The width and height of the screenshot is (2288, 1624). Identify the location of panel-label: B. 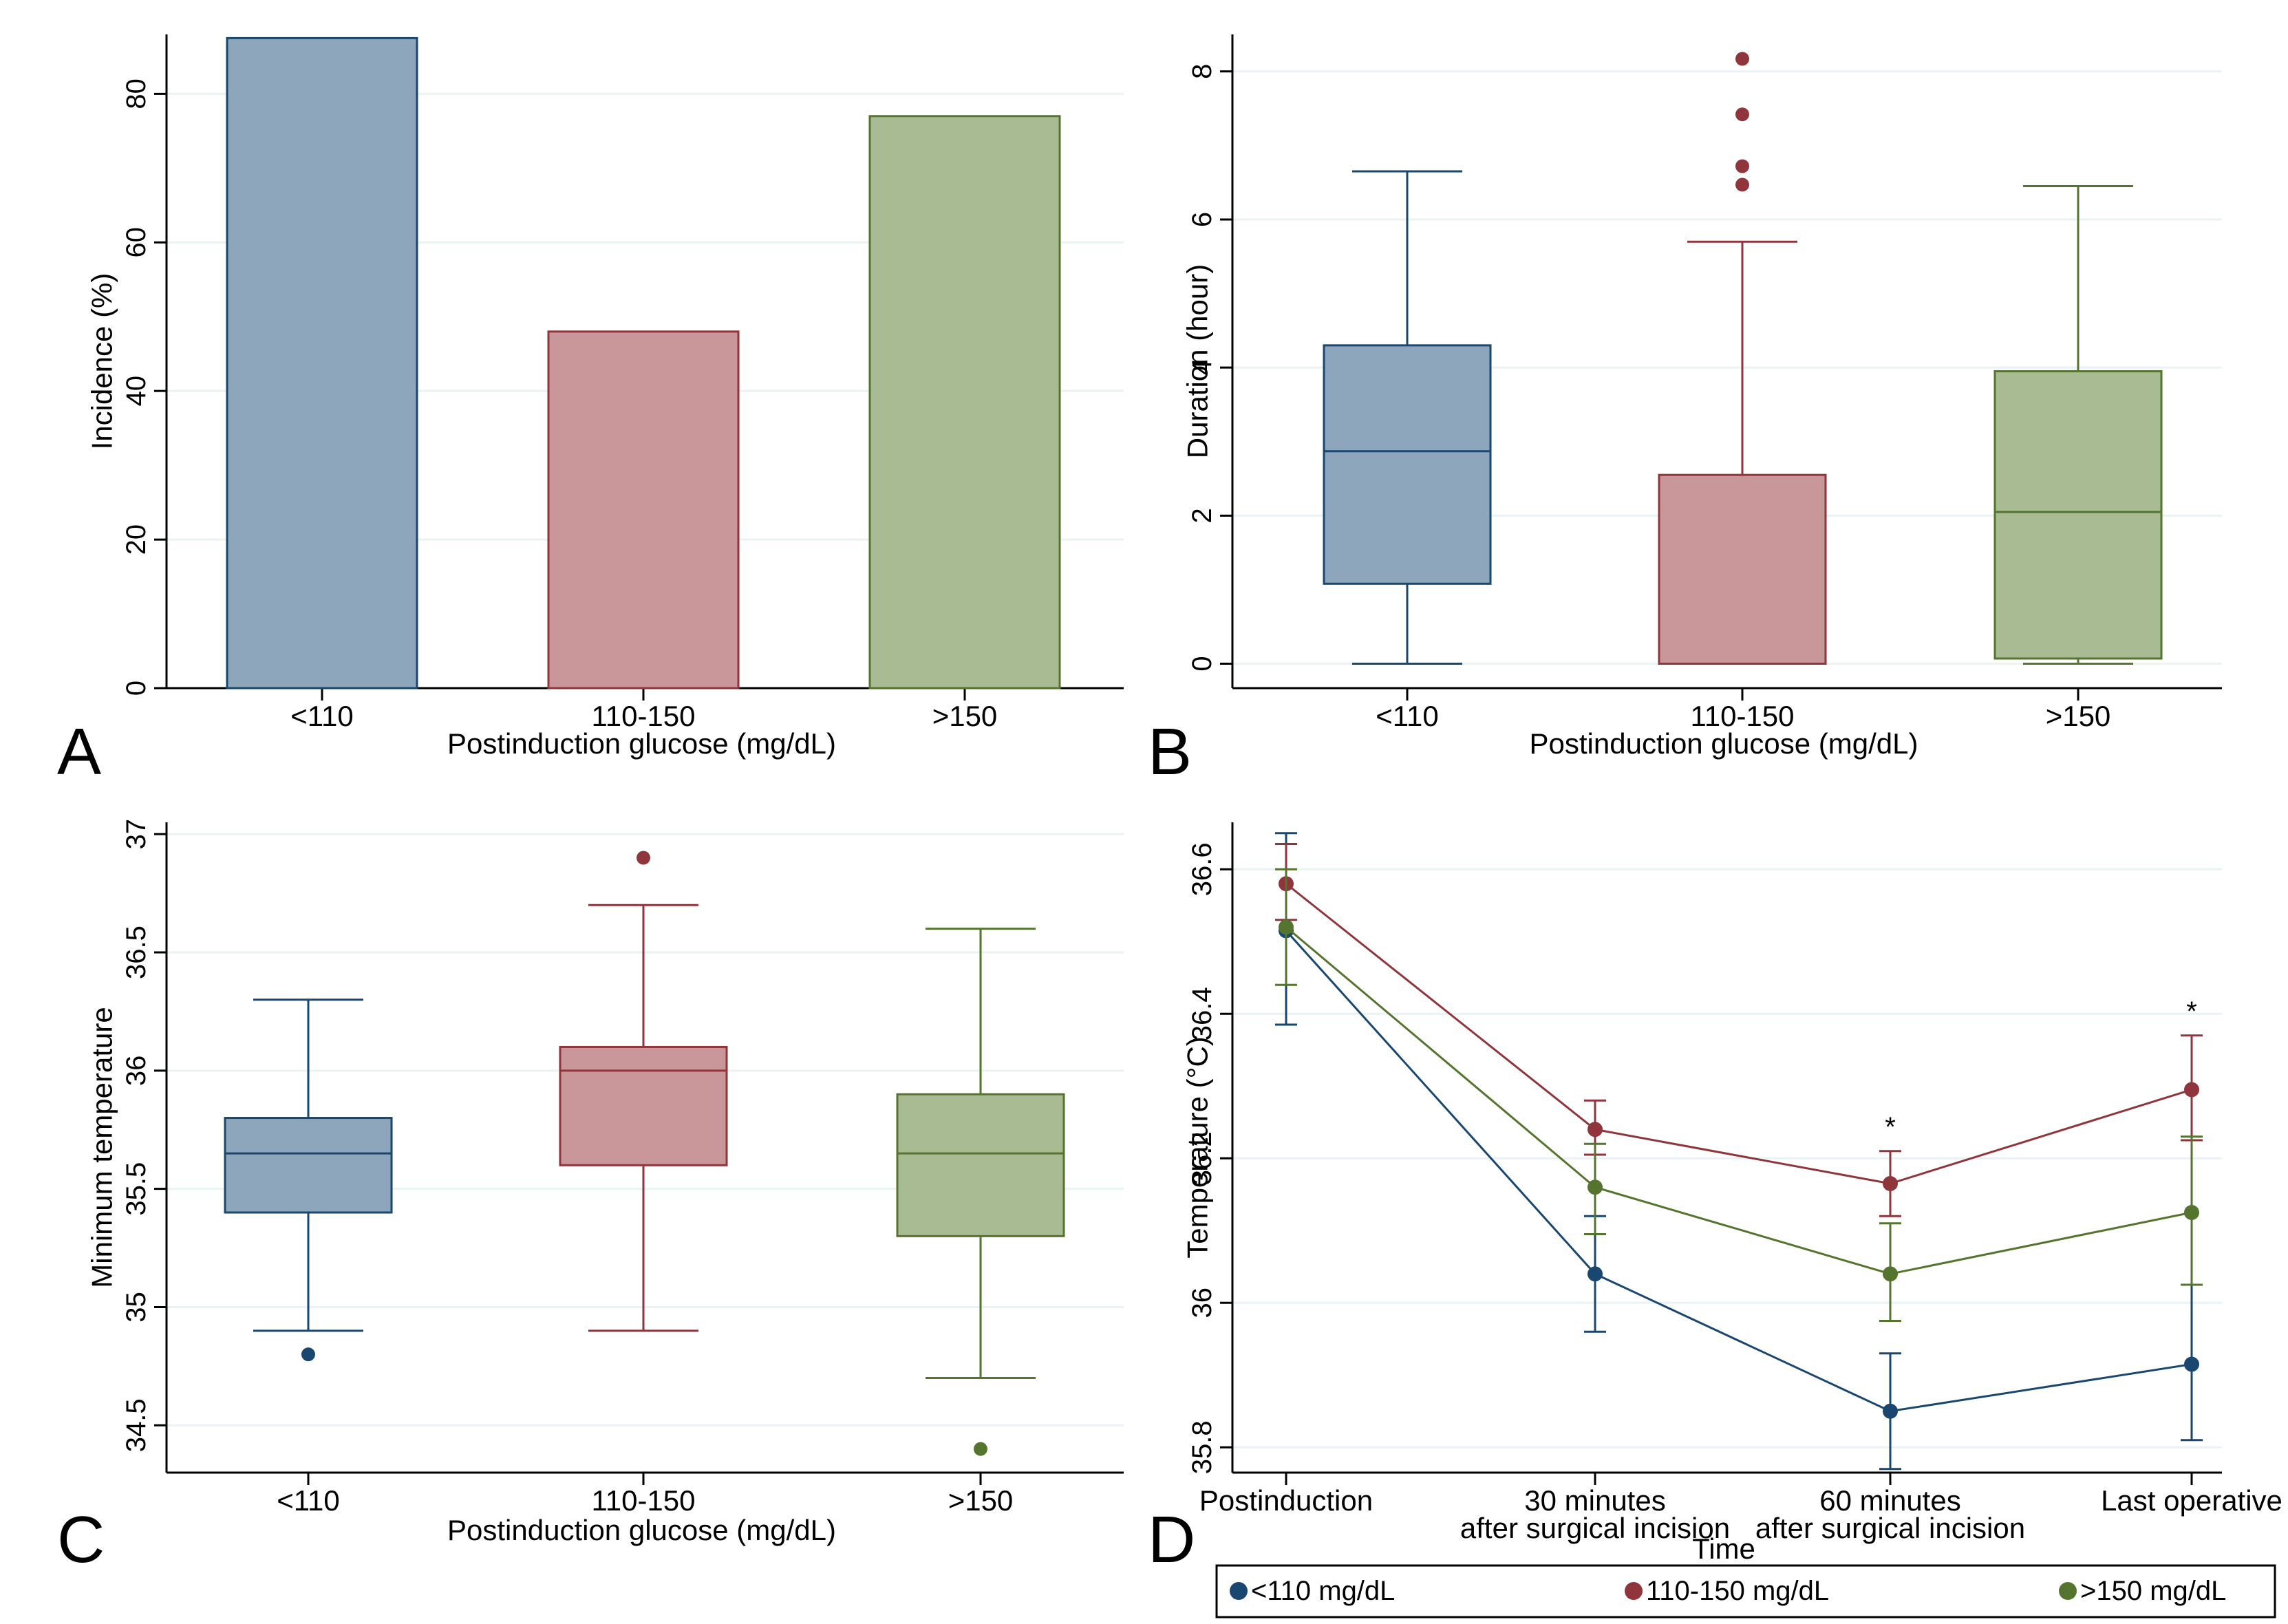
(1170, 752).